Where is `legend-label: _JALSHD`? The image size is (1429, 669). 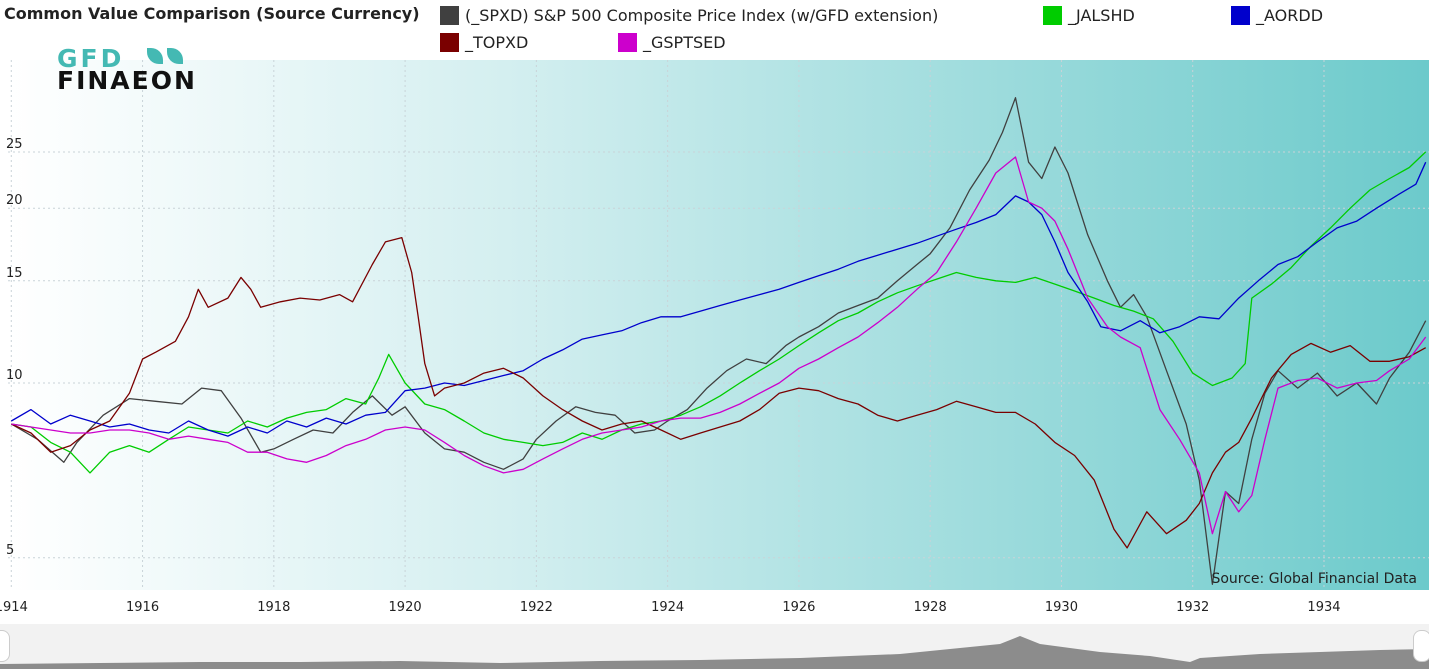
legend-label: _JALSHD is located at coordinates (1101, 15).